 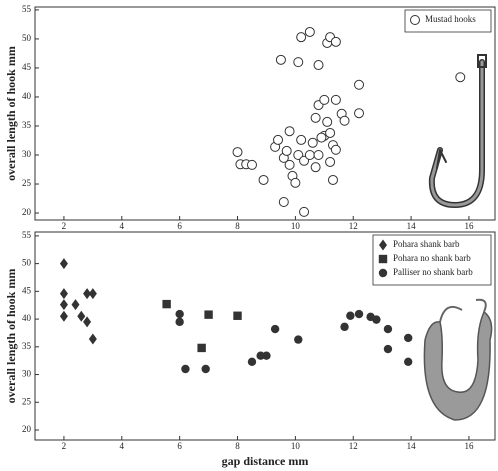 I want to click on y-tick-label: 20, so click(x=27, y=212).